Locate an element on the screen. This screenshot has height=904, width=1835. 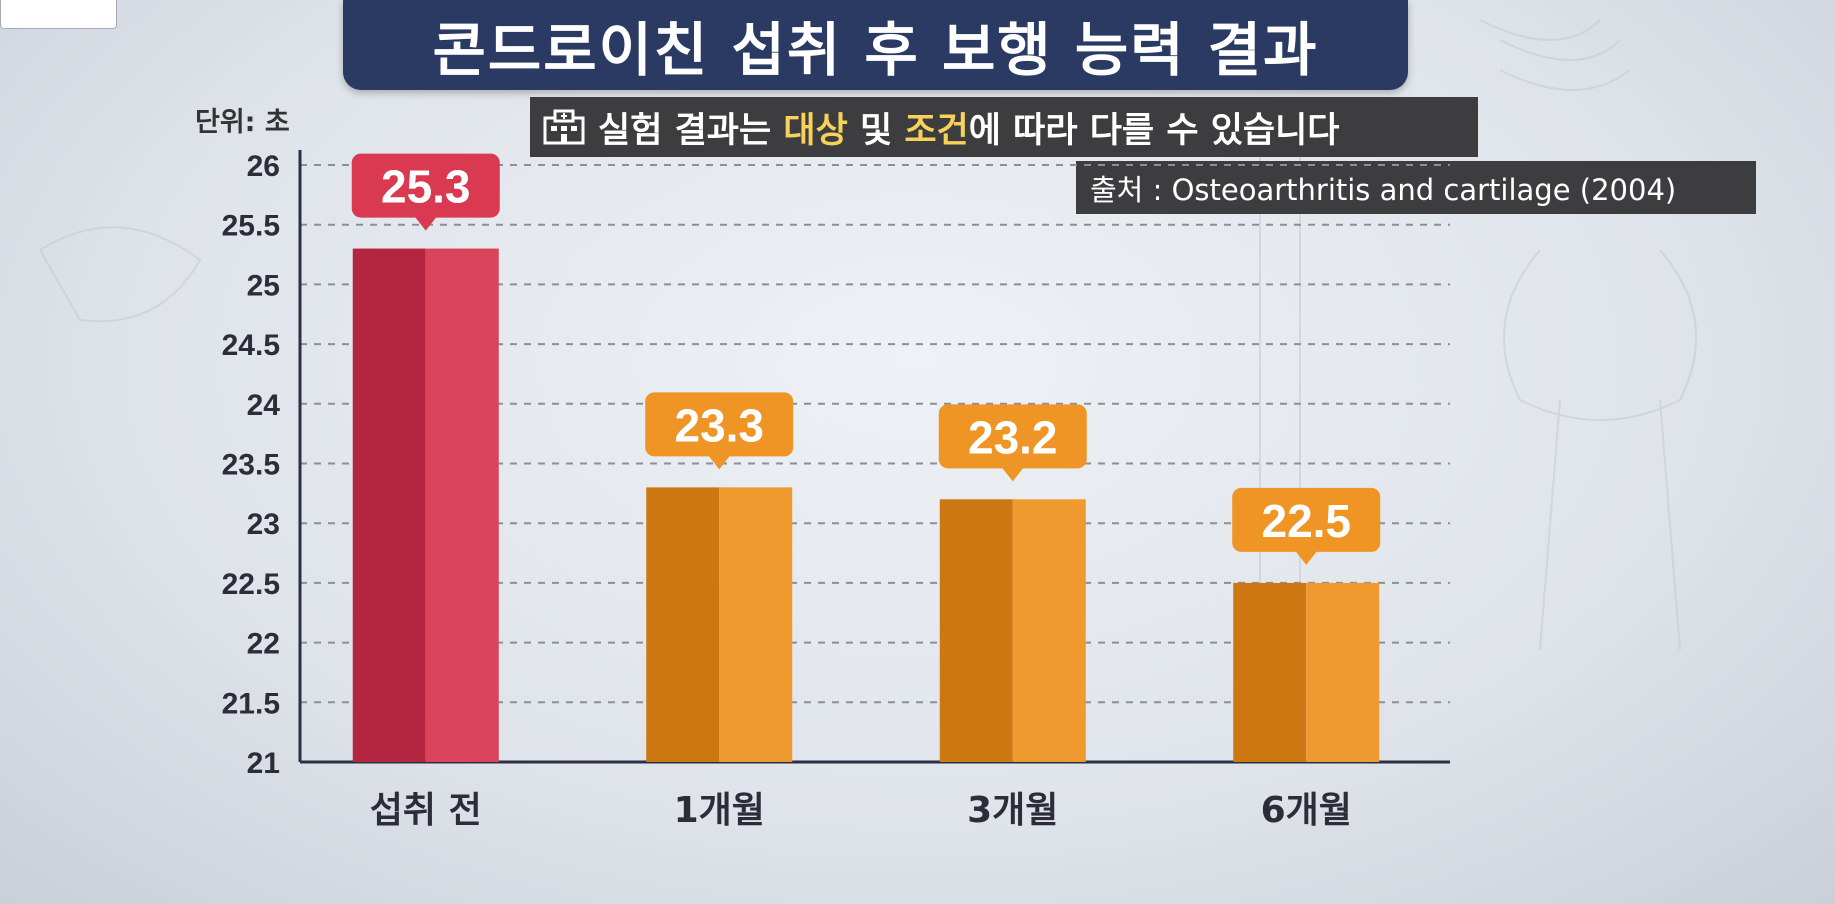
notice-banner: 실험 결과는 대상 및 조건 에 따라 다를 수 있습니다 is located at coordinates (1004, 127).